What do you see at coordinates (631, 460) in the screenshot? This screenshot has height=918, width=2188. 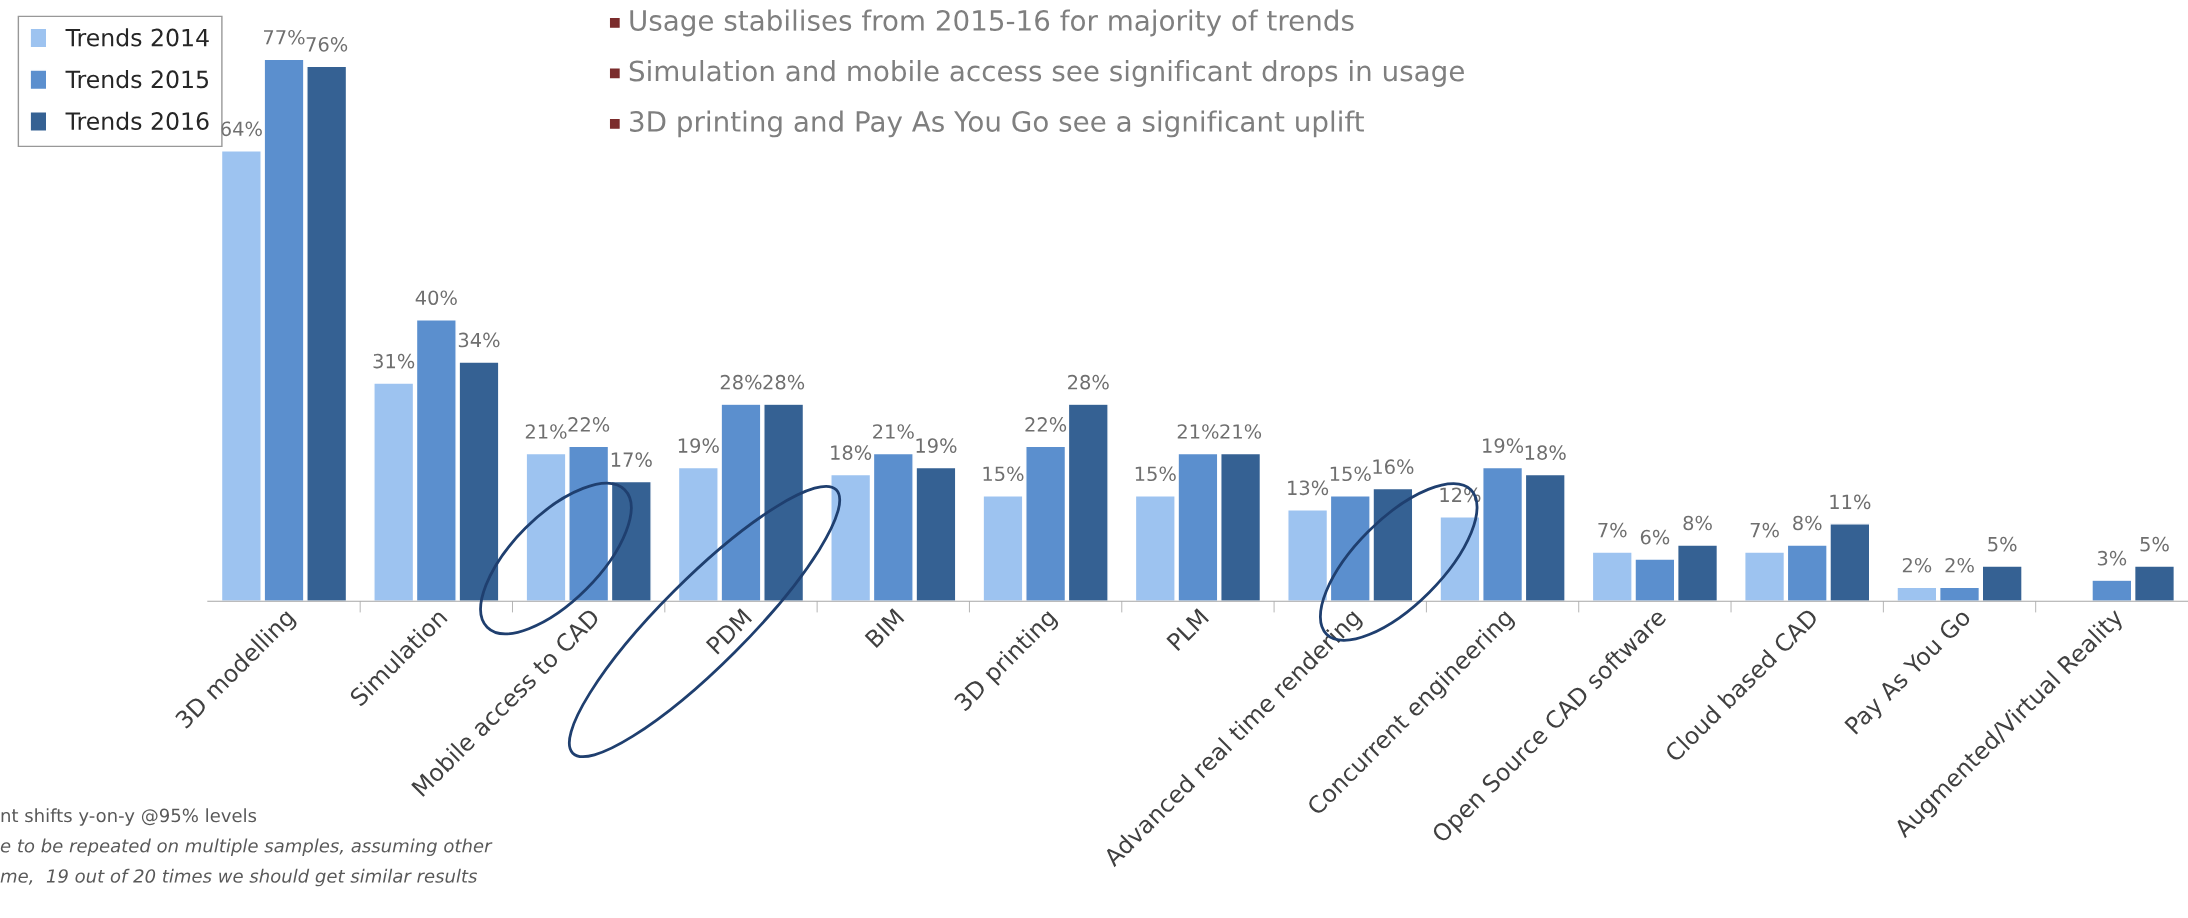 I see `data-label: 17%` at bounding box center [631, 460].